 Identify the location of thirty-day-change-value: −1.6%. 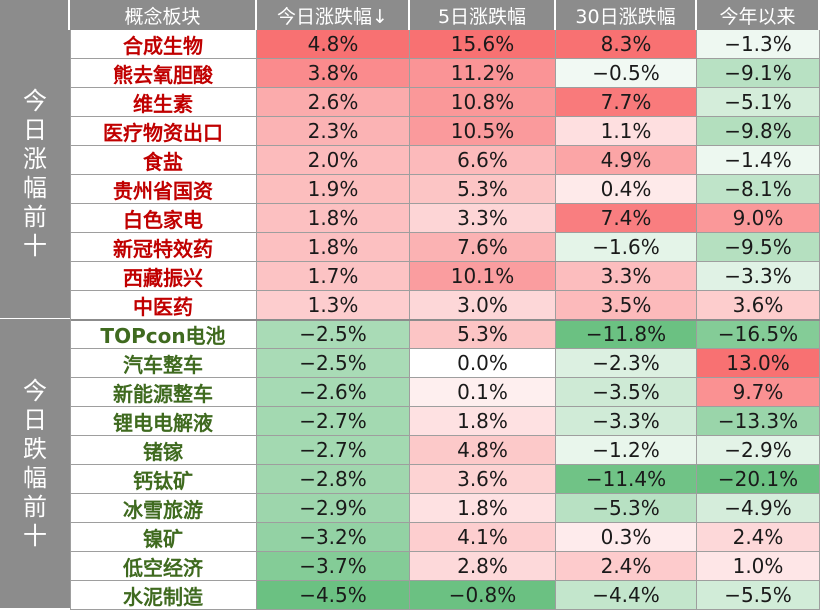
(626, 247).